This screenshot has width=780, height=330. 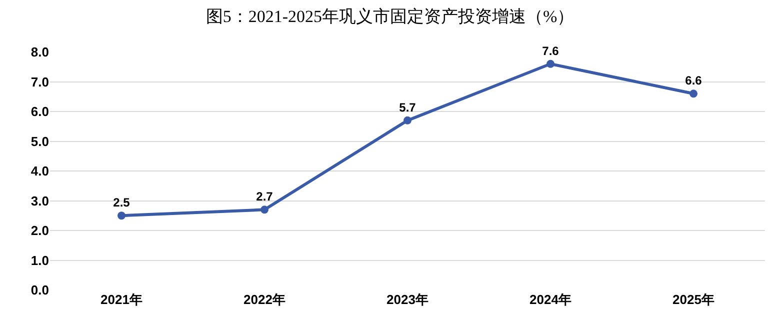 I want to click on x-tick-label: 2025年, so click(x=693, y=299).